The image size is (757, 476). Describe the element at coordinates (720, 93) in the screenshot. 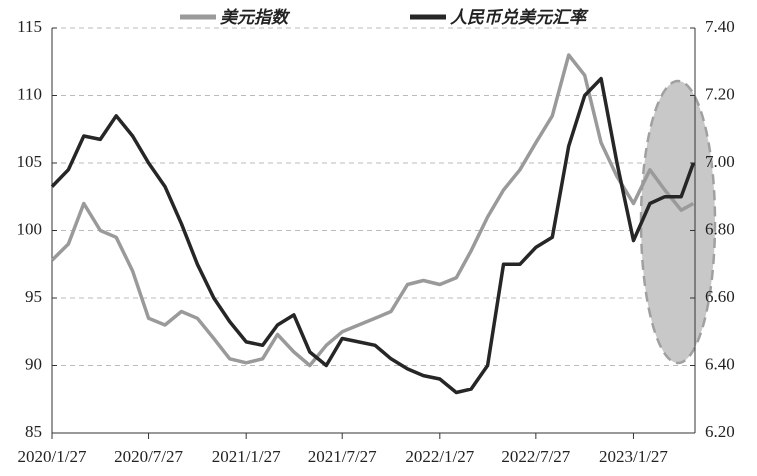

I see `y2-tick-label: 7.20` at that location.